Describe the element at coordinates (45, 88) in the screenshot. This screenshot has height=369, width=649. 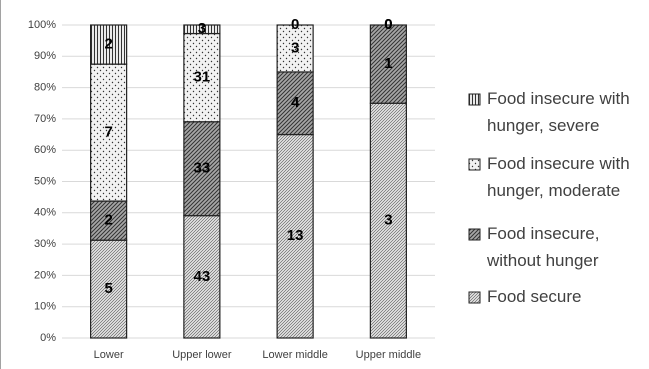
I see `y-tick-label: 80%` at that location.